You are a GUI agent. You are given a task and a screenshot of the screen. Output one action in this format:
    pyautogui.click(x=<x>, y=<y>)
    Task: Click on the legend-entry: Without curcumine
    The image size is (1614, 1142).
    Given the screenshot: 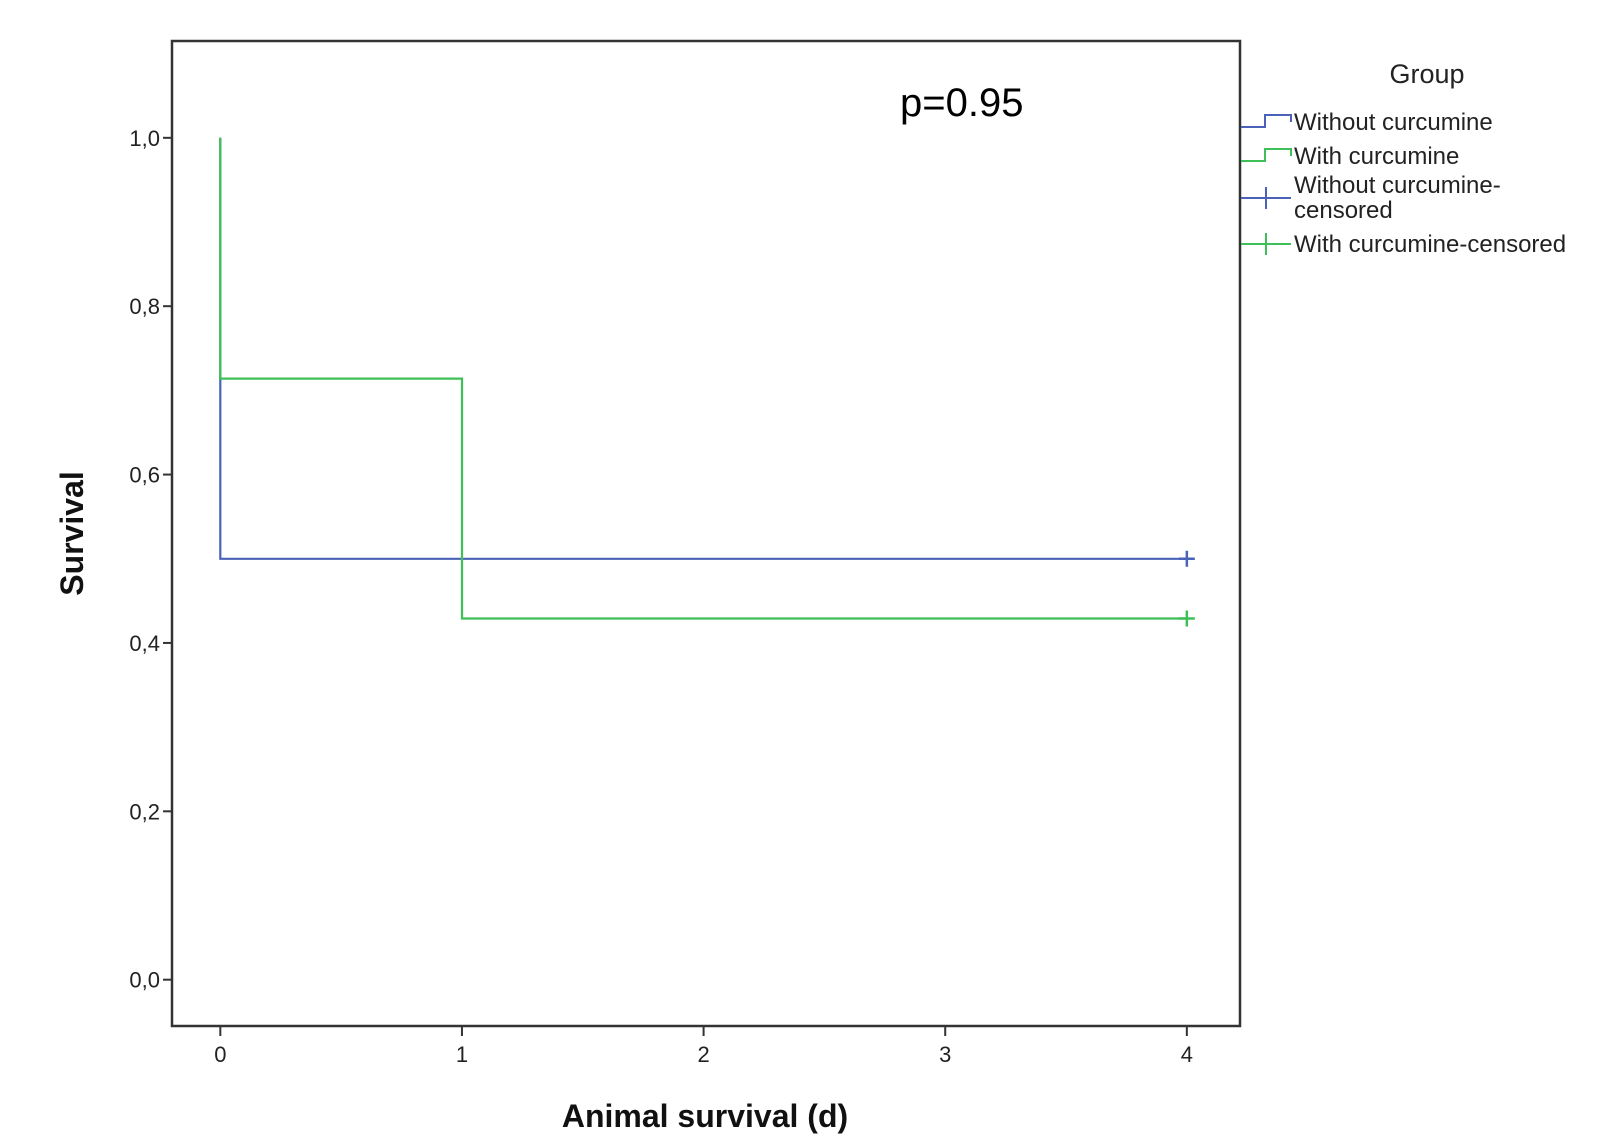 What is the action you would take?
    pyautogui.click(x=1367, y=122)
    